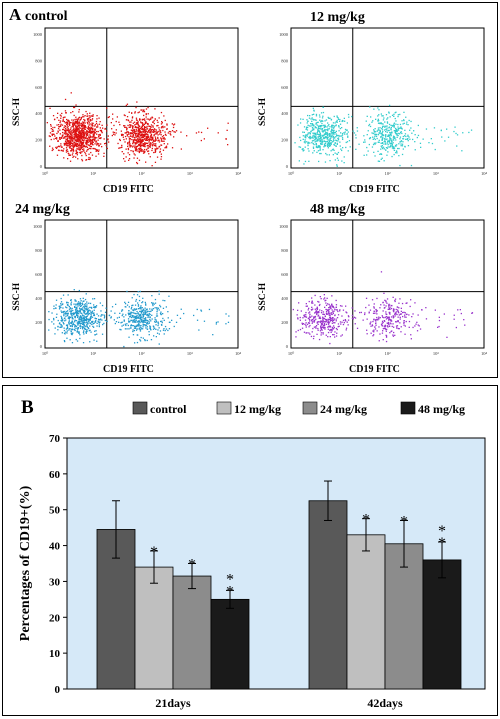  Describe the element at coordinates (298, 408) in the screenshot. I see `legend: control 12 mg/kg 24 mg/kg 48 mg/kg` at that location.